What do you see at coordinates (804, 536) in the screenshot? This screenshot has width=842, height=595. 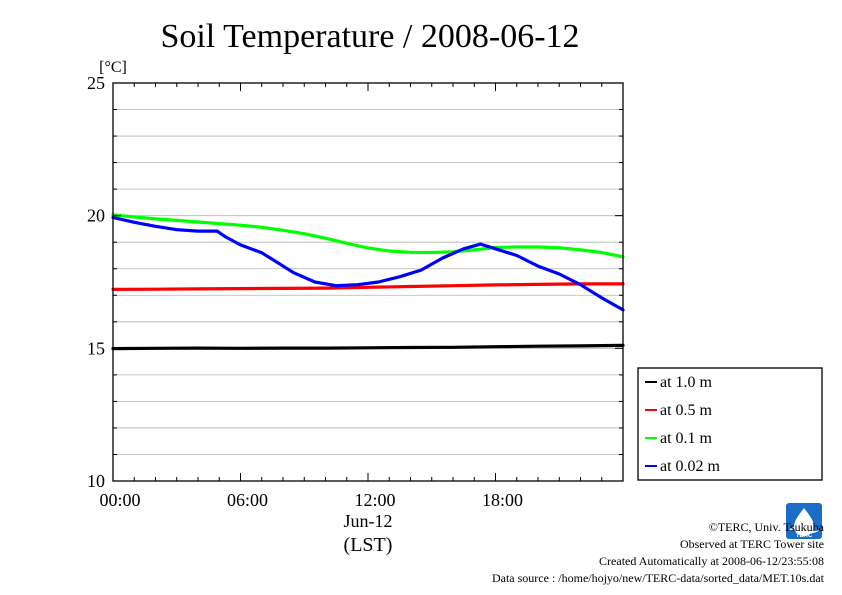 I see `terc-logo-text: TERC` at bounding box center [804, 536].